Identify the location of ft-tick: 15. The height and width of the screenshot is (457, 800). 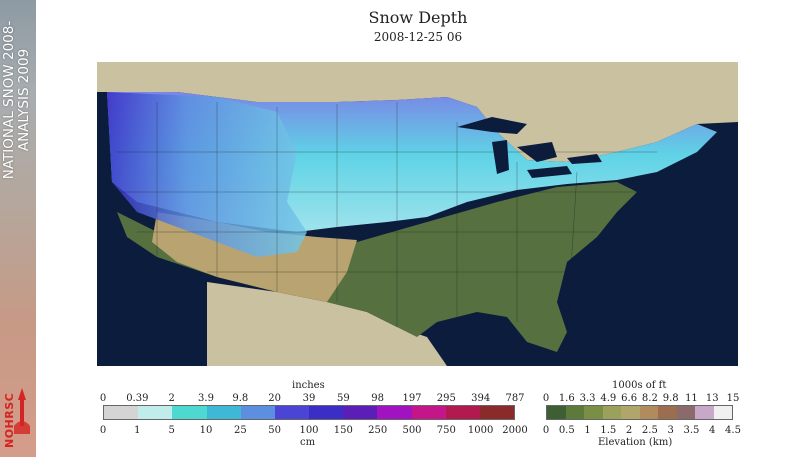
(733, 398).